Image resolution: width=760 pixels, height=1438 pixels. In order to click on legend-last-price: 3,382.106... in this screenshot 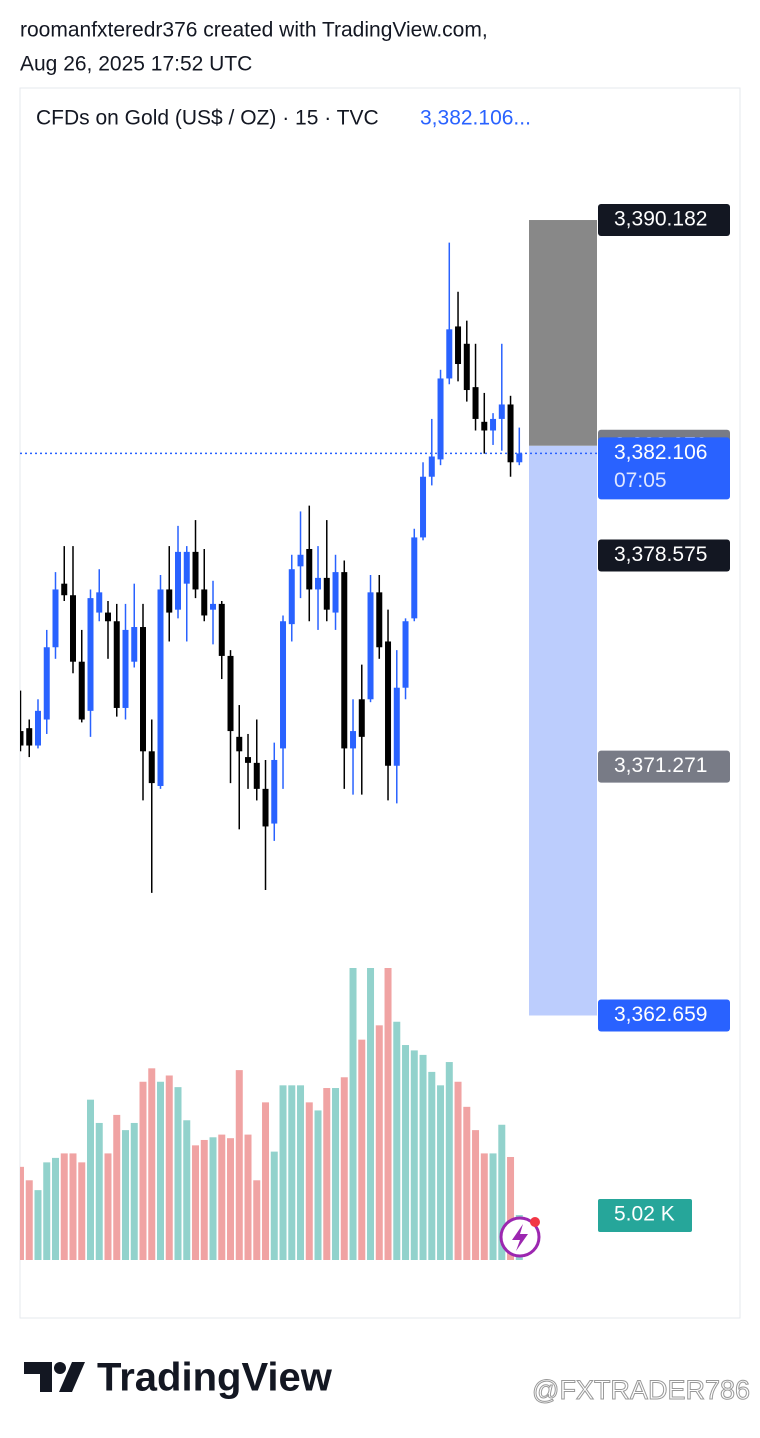, I will do `click(475, 118)`.